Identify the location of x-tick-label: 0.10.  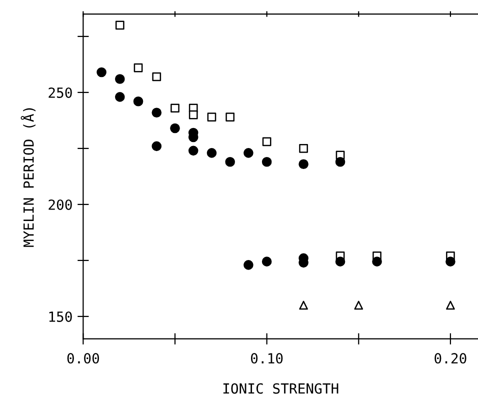
(266, 358).